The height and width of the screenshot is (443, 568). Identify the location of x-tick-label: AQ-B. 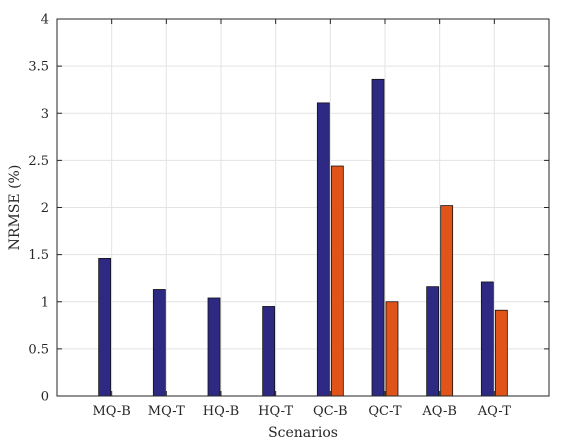
(438, 411).